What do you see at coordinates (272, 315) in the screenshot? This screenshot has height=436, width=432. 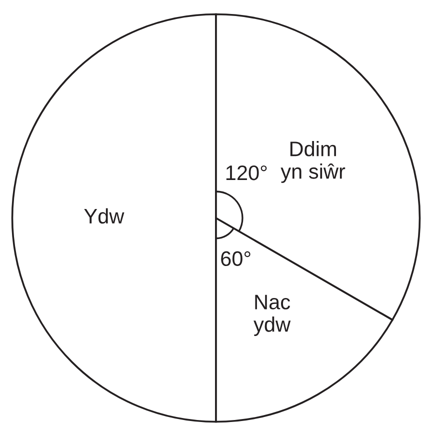 I see `slice-label: Nac ydw` at bounding box center [272, 315].